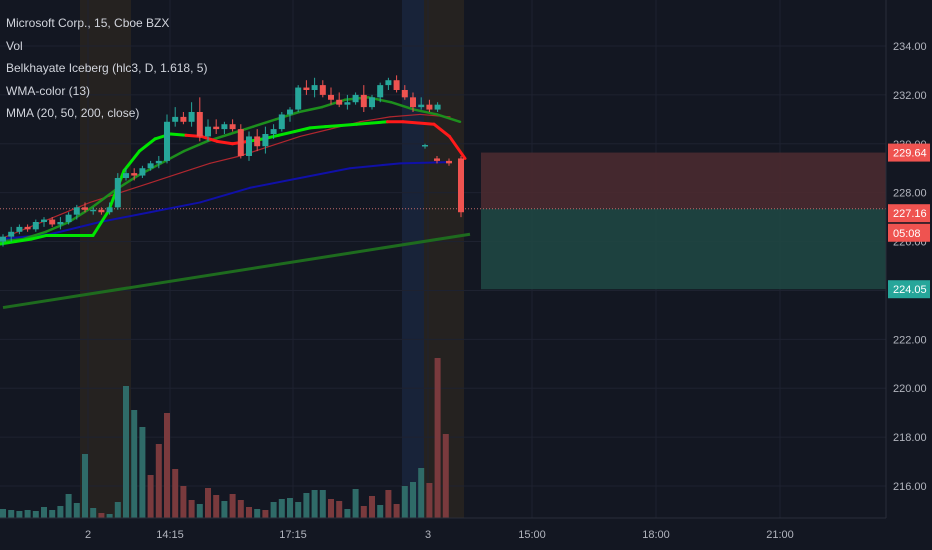  What do you see at coordinates (910, 96) in the screenshot?
I see `price-tick-label: 232.00` at bounding box center [910, 96].